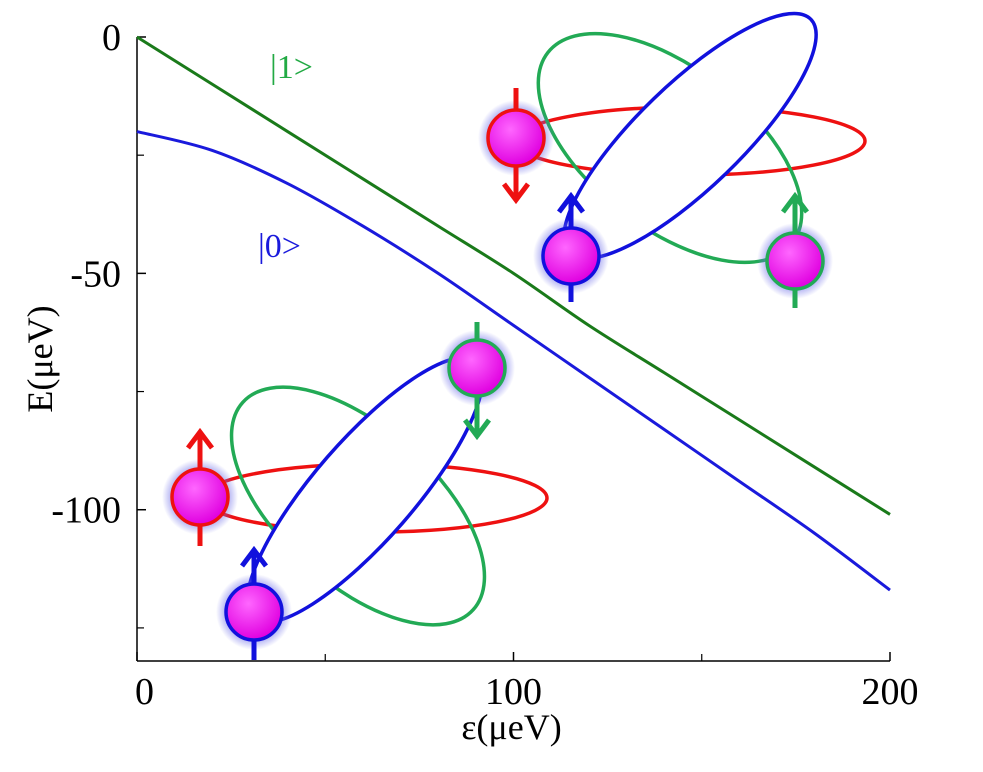 This screenshot has height=772, width=983. Describe the element at coordinates (795, 202) in the screenshot. I see `arrow-head-up-green` at that location.